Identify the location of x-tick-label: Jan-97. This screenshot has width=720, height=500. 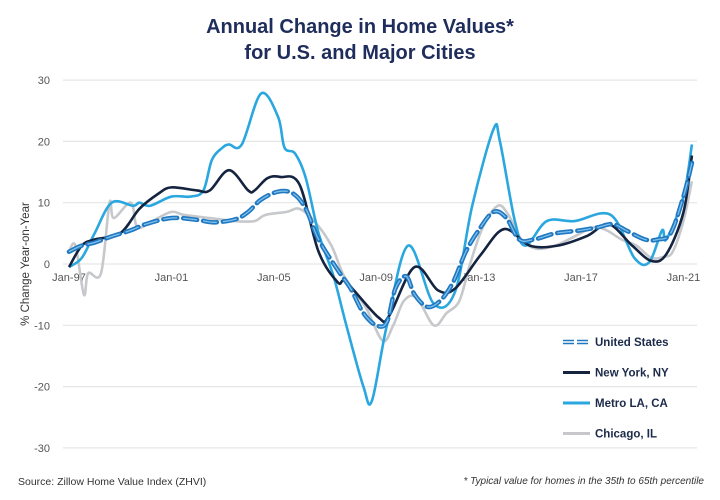
(69, 278).